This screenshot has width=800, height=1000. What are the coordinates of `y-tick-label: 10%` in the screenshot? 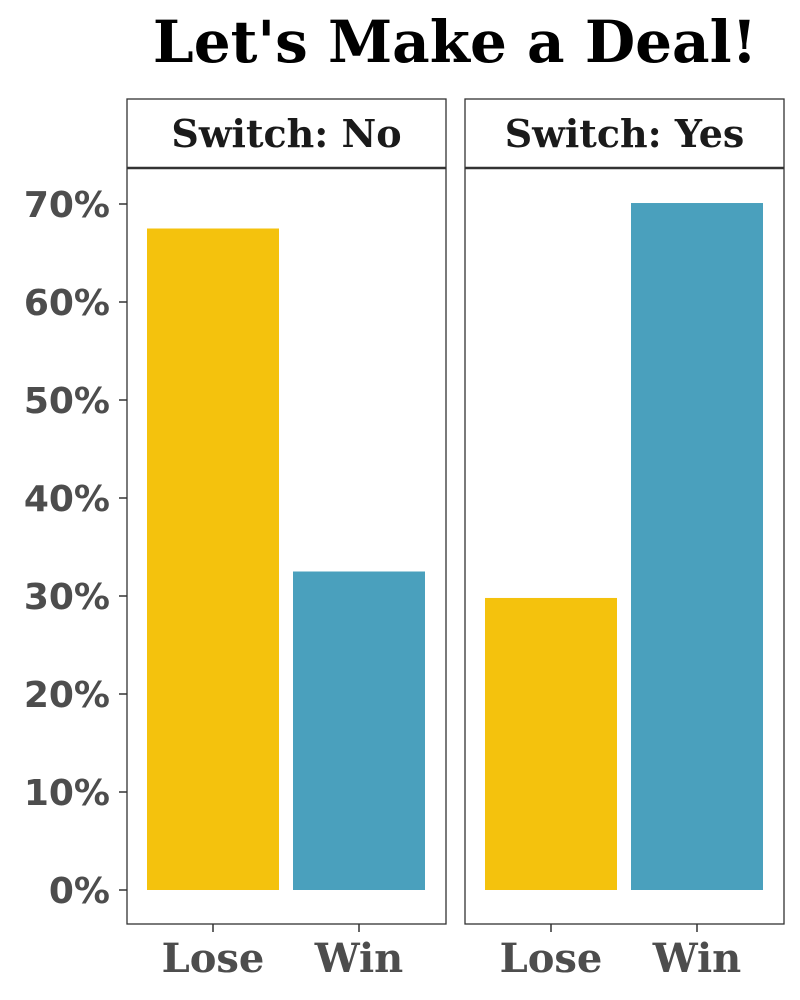 It's located at (67, 793).